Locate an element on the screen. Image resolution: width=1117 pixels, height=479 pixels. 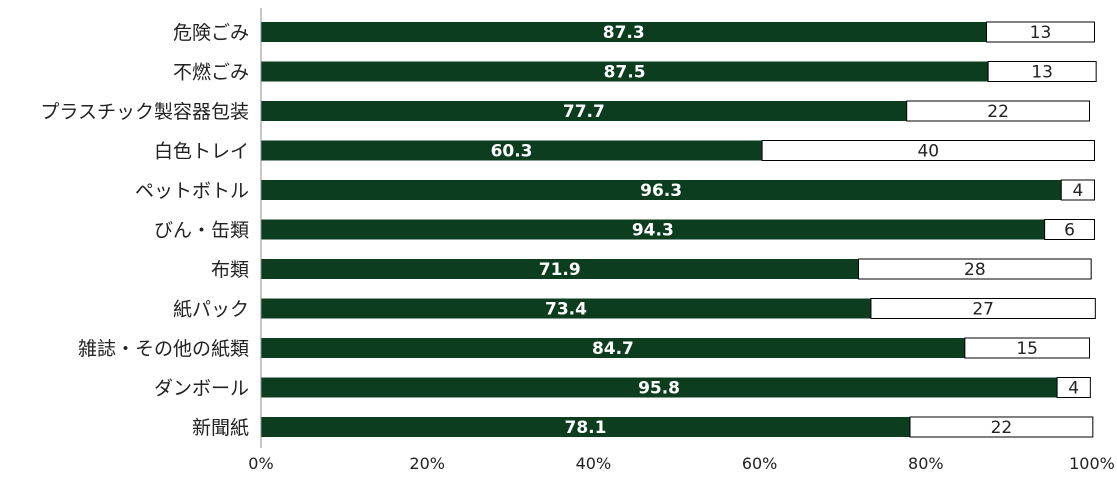
category-label: ダンボール is located at coordinates (201, 389).